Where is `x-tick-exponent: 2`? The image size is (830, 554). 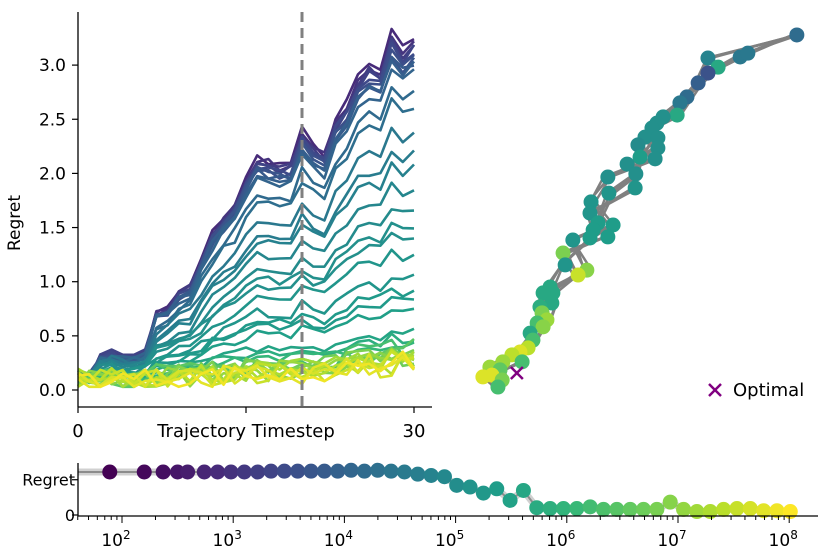
x-tick-exponent: 2 is located at coordinates (127, 535).